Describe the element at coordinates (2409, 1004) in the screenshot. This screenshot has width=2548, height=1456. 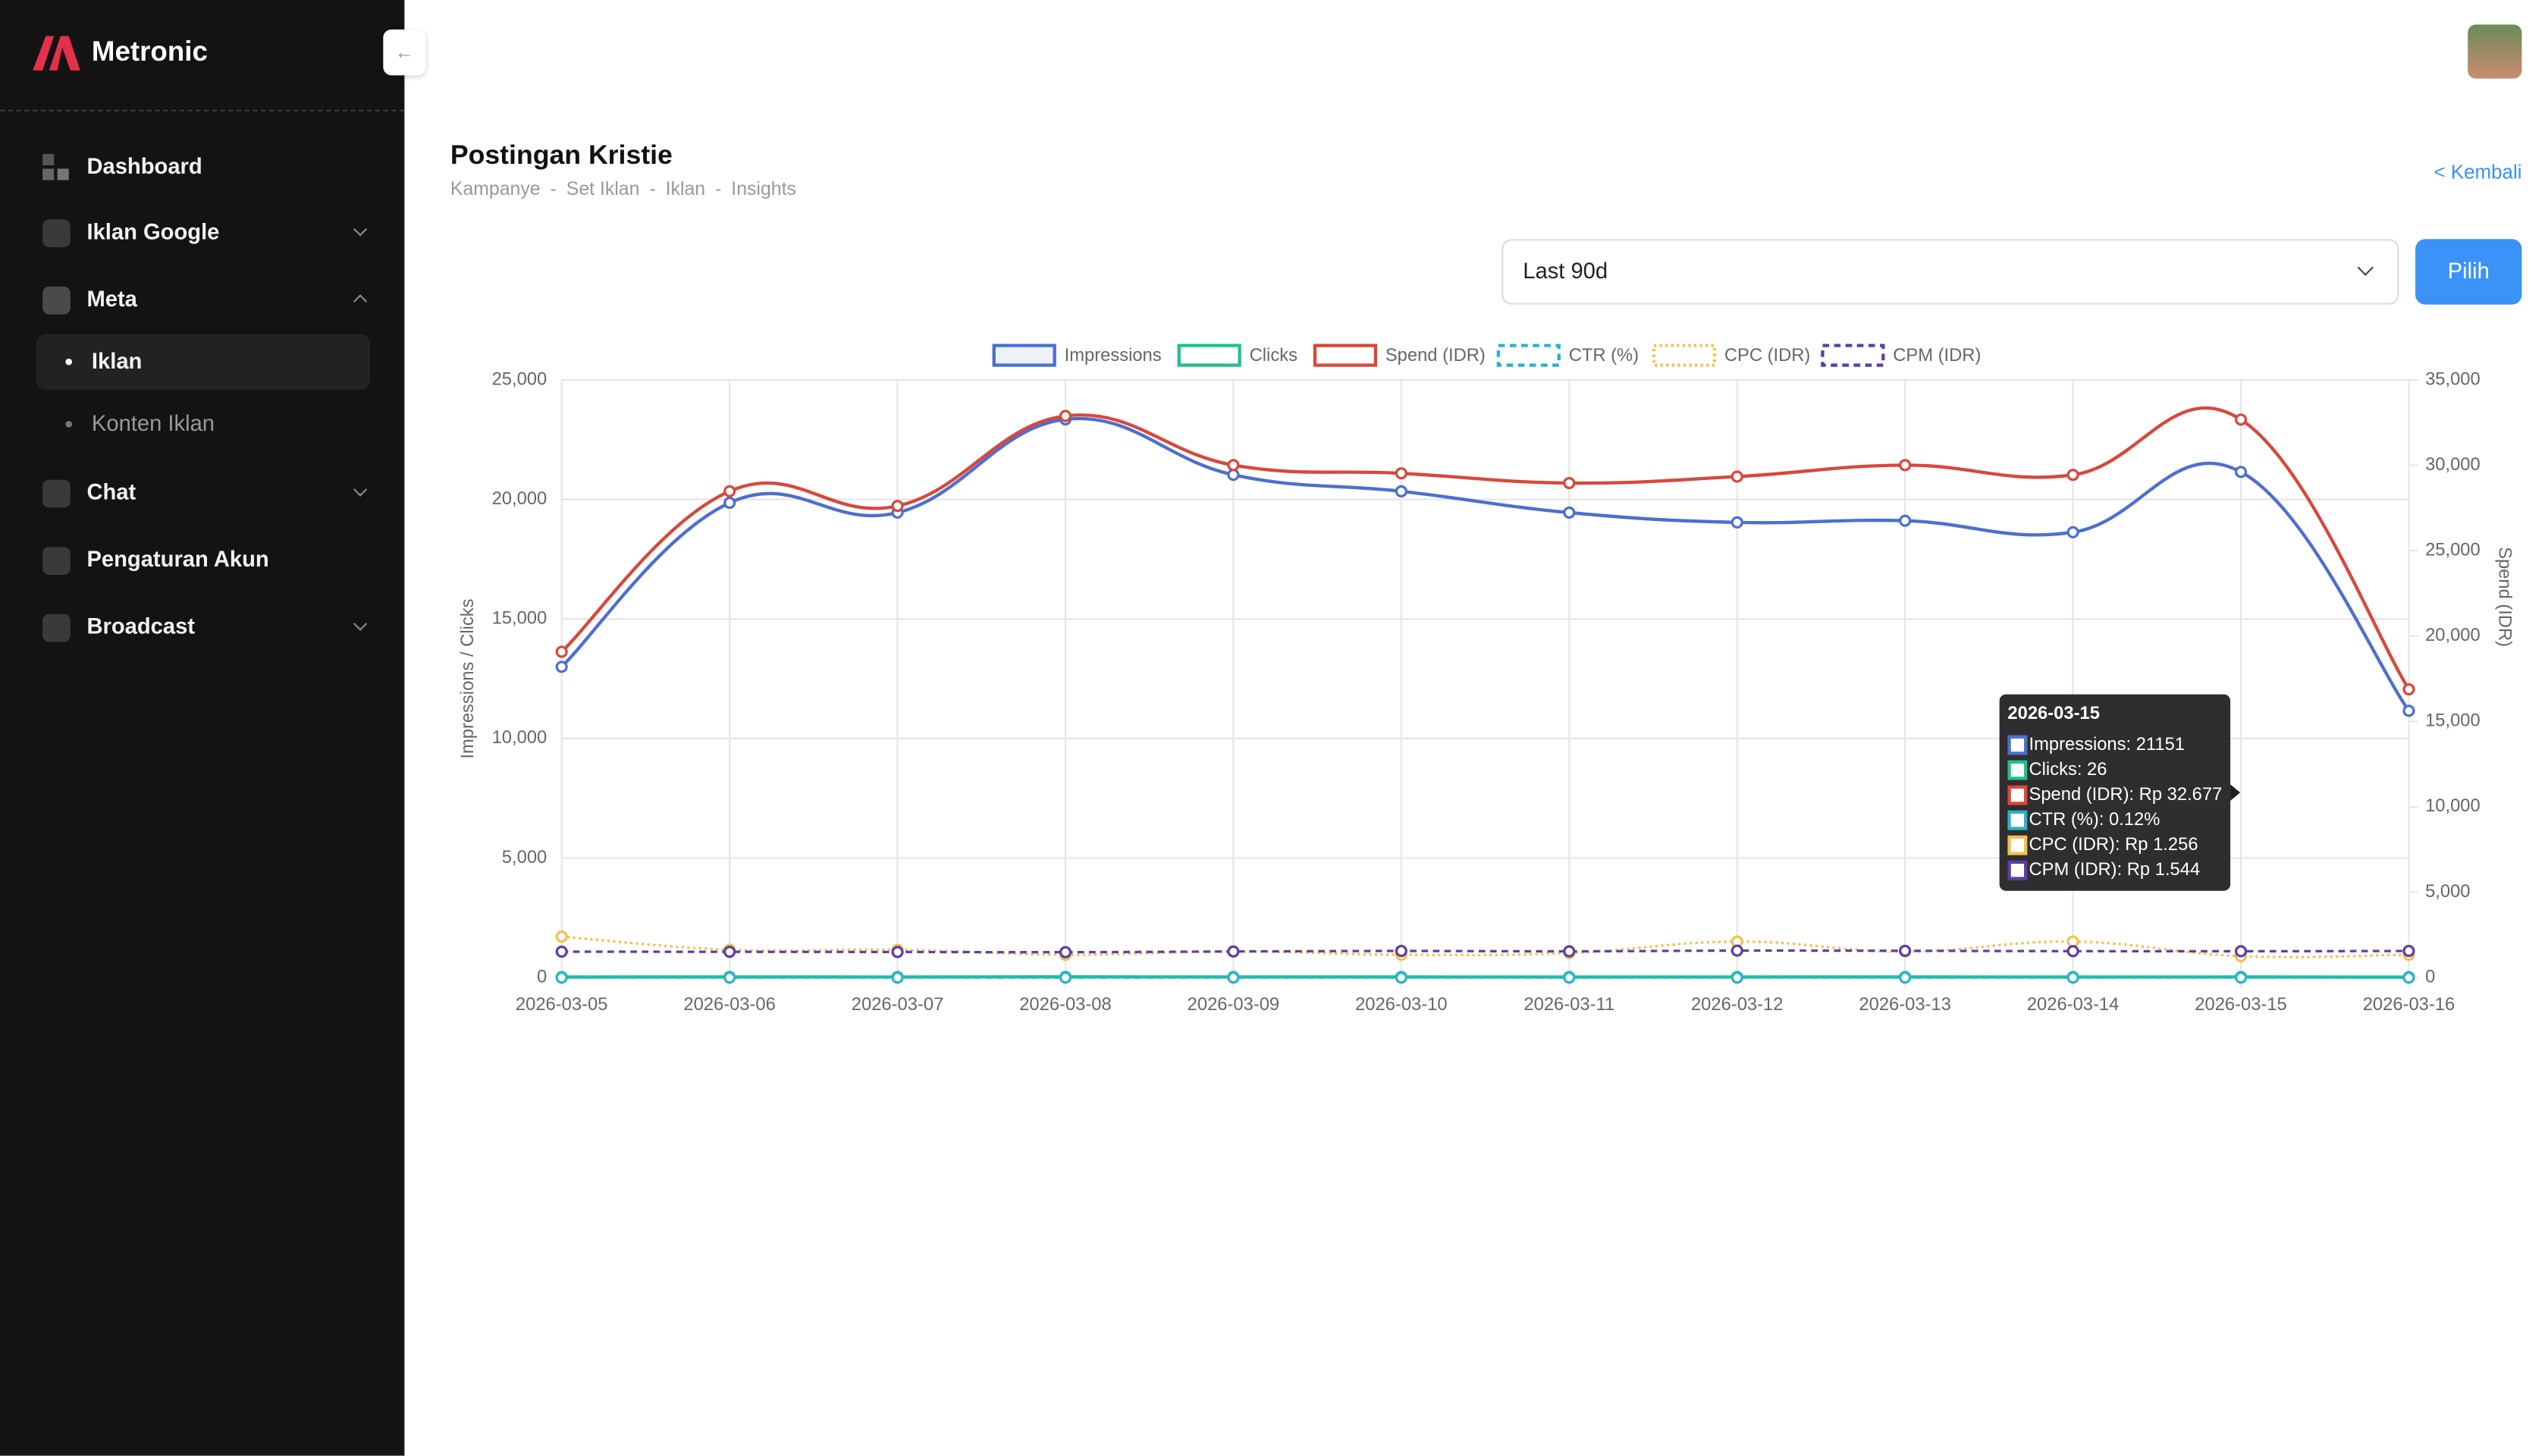
I see `x-tick-label: 2026-03-16` at that location.